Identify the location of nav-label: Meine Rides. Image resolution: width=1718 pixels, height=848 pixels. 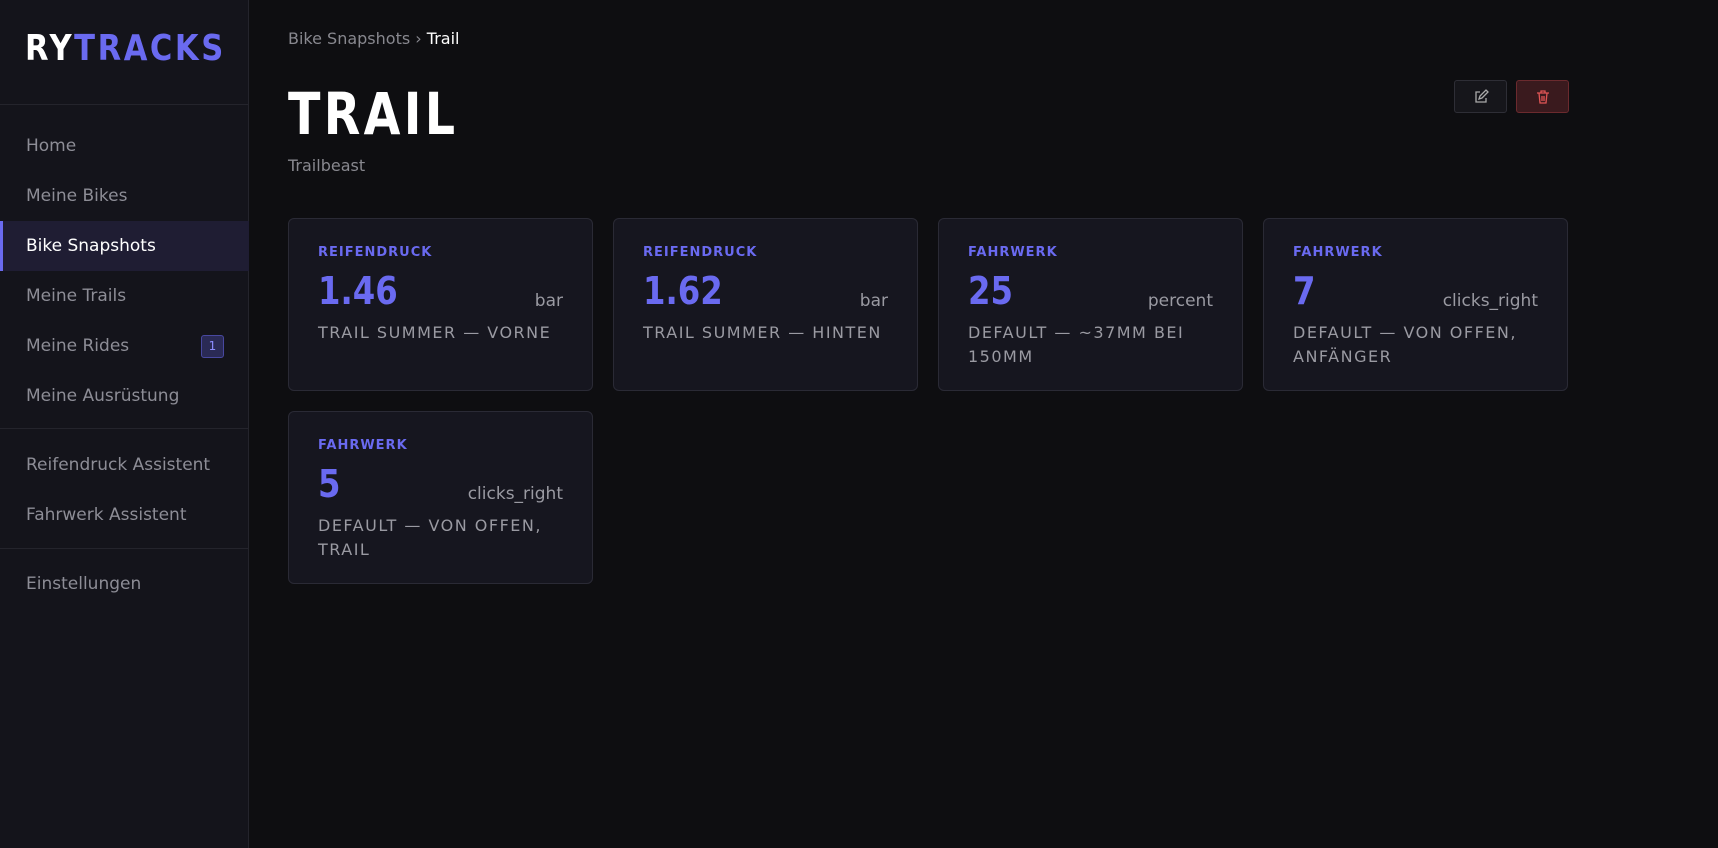
(78, 346).